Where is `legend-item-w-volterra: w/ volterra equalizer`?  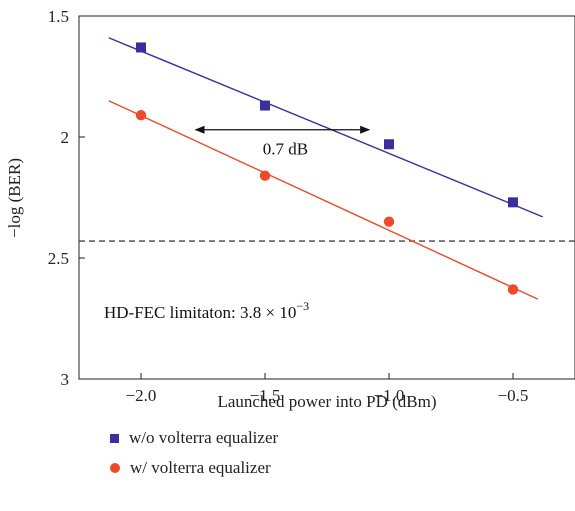 legend-item-w-volterra: w/ volterra equalizer is located at coordinates (190, 468).